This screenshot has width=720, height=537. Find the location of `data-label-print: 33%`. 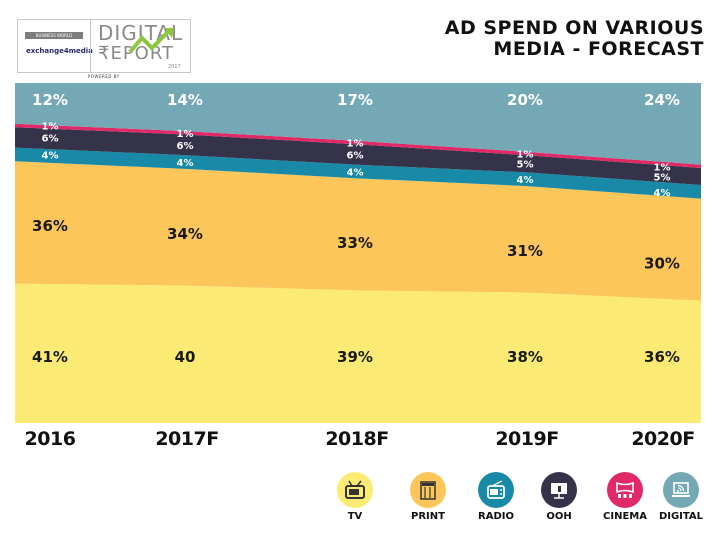

data-label-print: 33% is located at coordinates (355, 243).